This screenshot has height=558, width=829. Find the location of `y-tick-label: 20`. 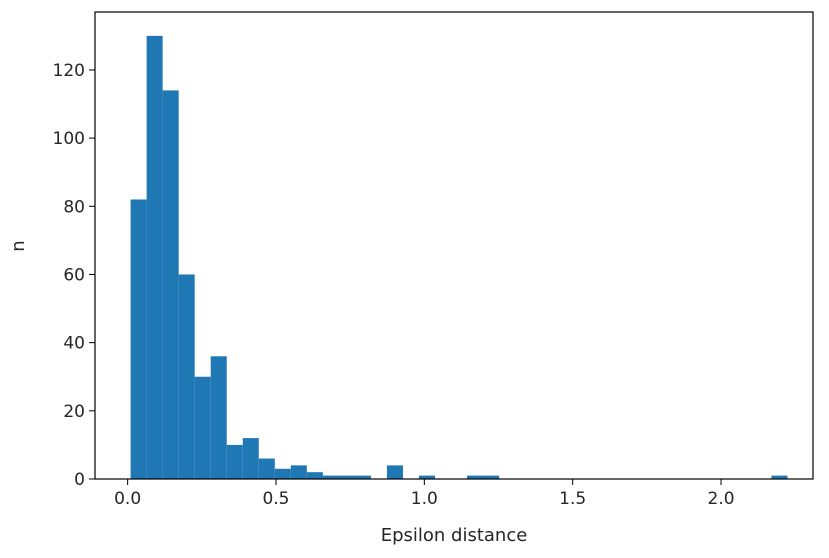

y-tick-label: 20 is located at coordinates (74, 412).